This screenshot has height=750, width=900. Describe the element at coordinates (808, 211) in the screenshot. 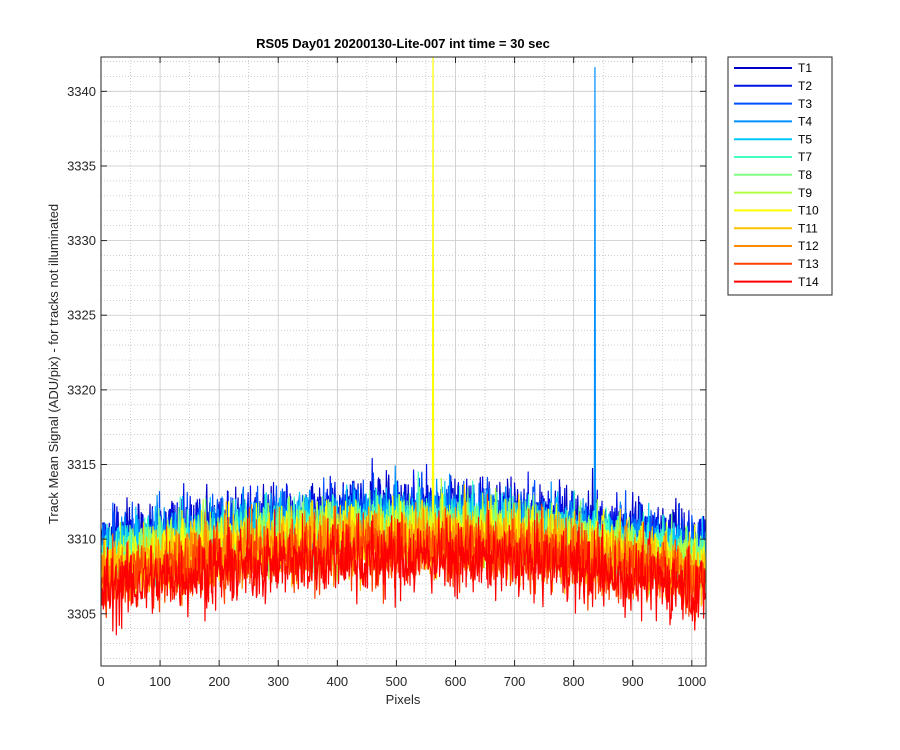

I see `legend-label-t10: T10` at that location.